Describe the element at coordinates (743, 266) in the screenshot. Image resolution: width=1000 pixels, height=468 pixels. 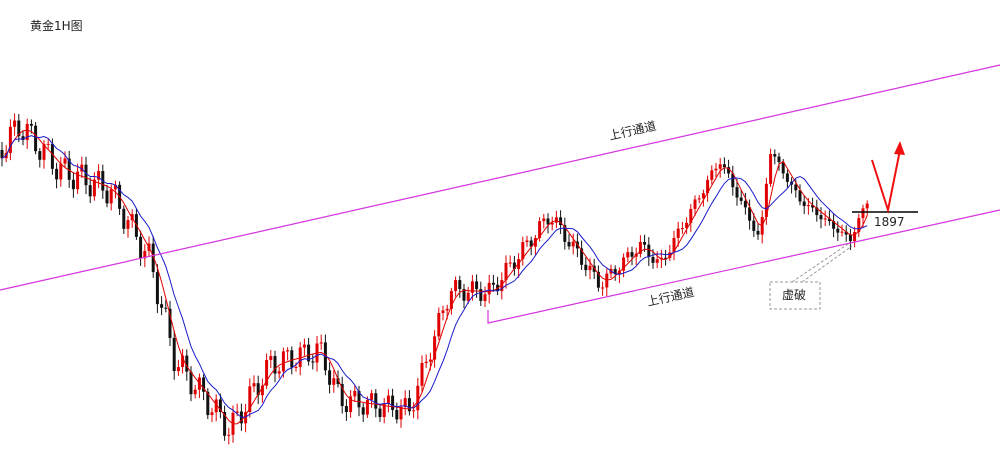
I see `channel-lower-line` at that location.